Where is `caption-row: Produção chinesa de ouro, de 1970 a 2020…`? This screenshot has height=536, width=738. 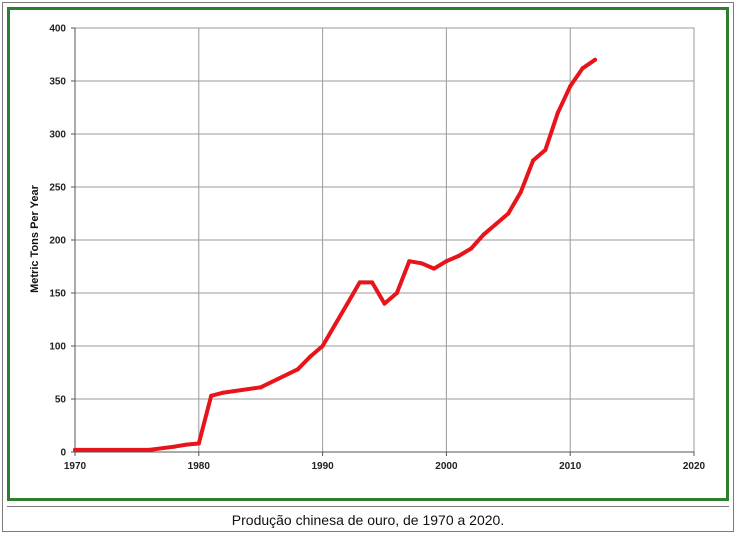 caption-row: Produção chinesa de ouro, de 1970 a 2020… is located at coordinates (368, 518).